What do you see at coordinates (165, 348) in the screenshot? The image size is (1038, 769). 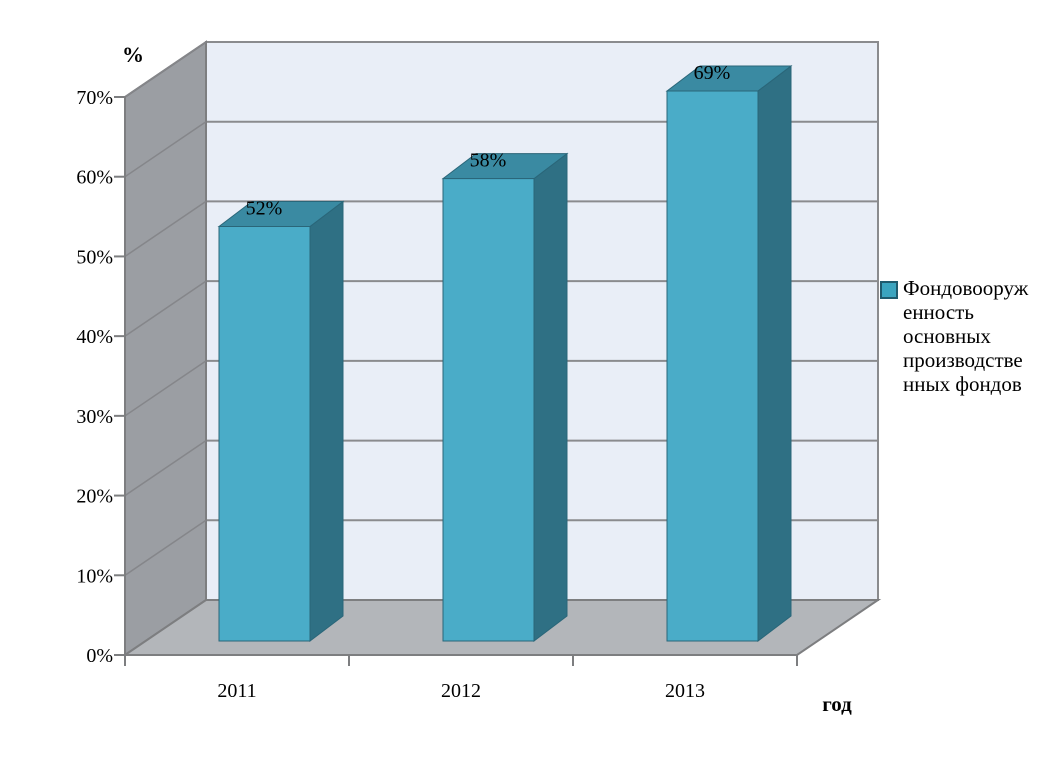 I see `side-wall` at bounding box center [165, 348].